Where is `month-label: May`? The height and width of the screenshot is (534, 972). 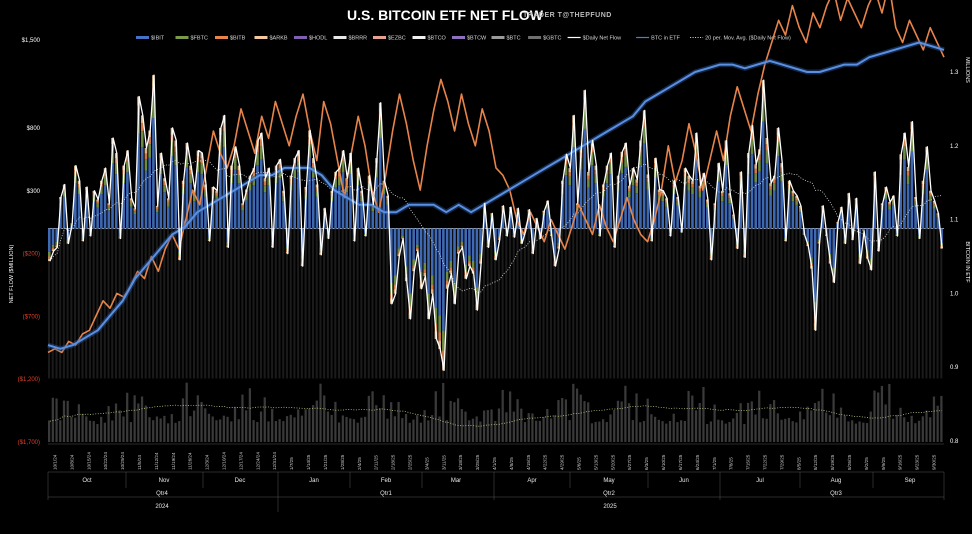 month-label: May is located at coordinates (608, 481).